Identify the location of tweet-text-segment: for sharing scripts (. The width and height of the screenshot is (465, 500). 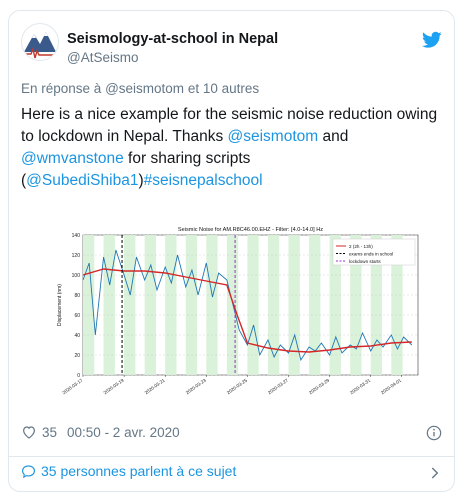
(136, 169).